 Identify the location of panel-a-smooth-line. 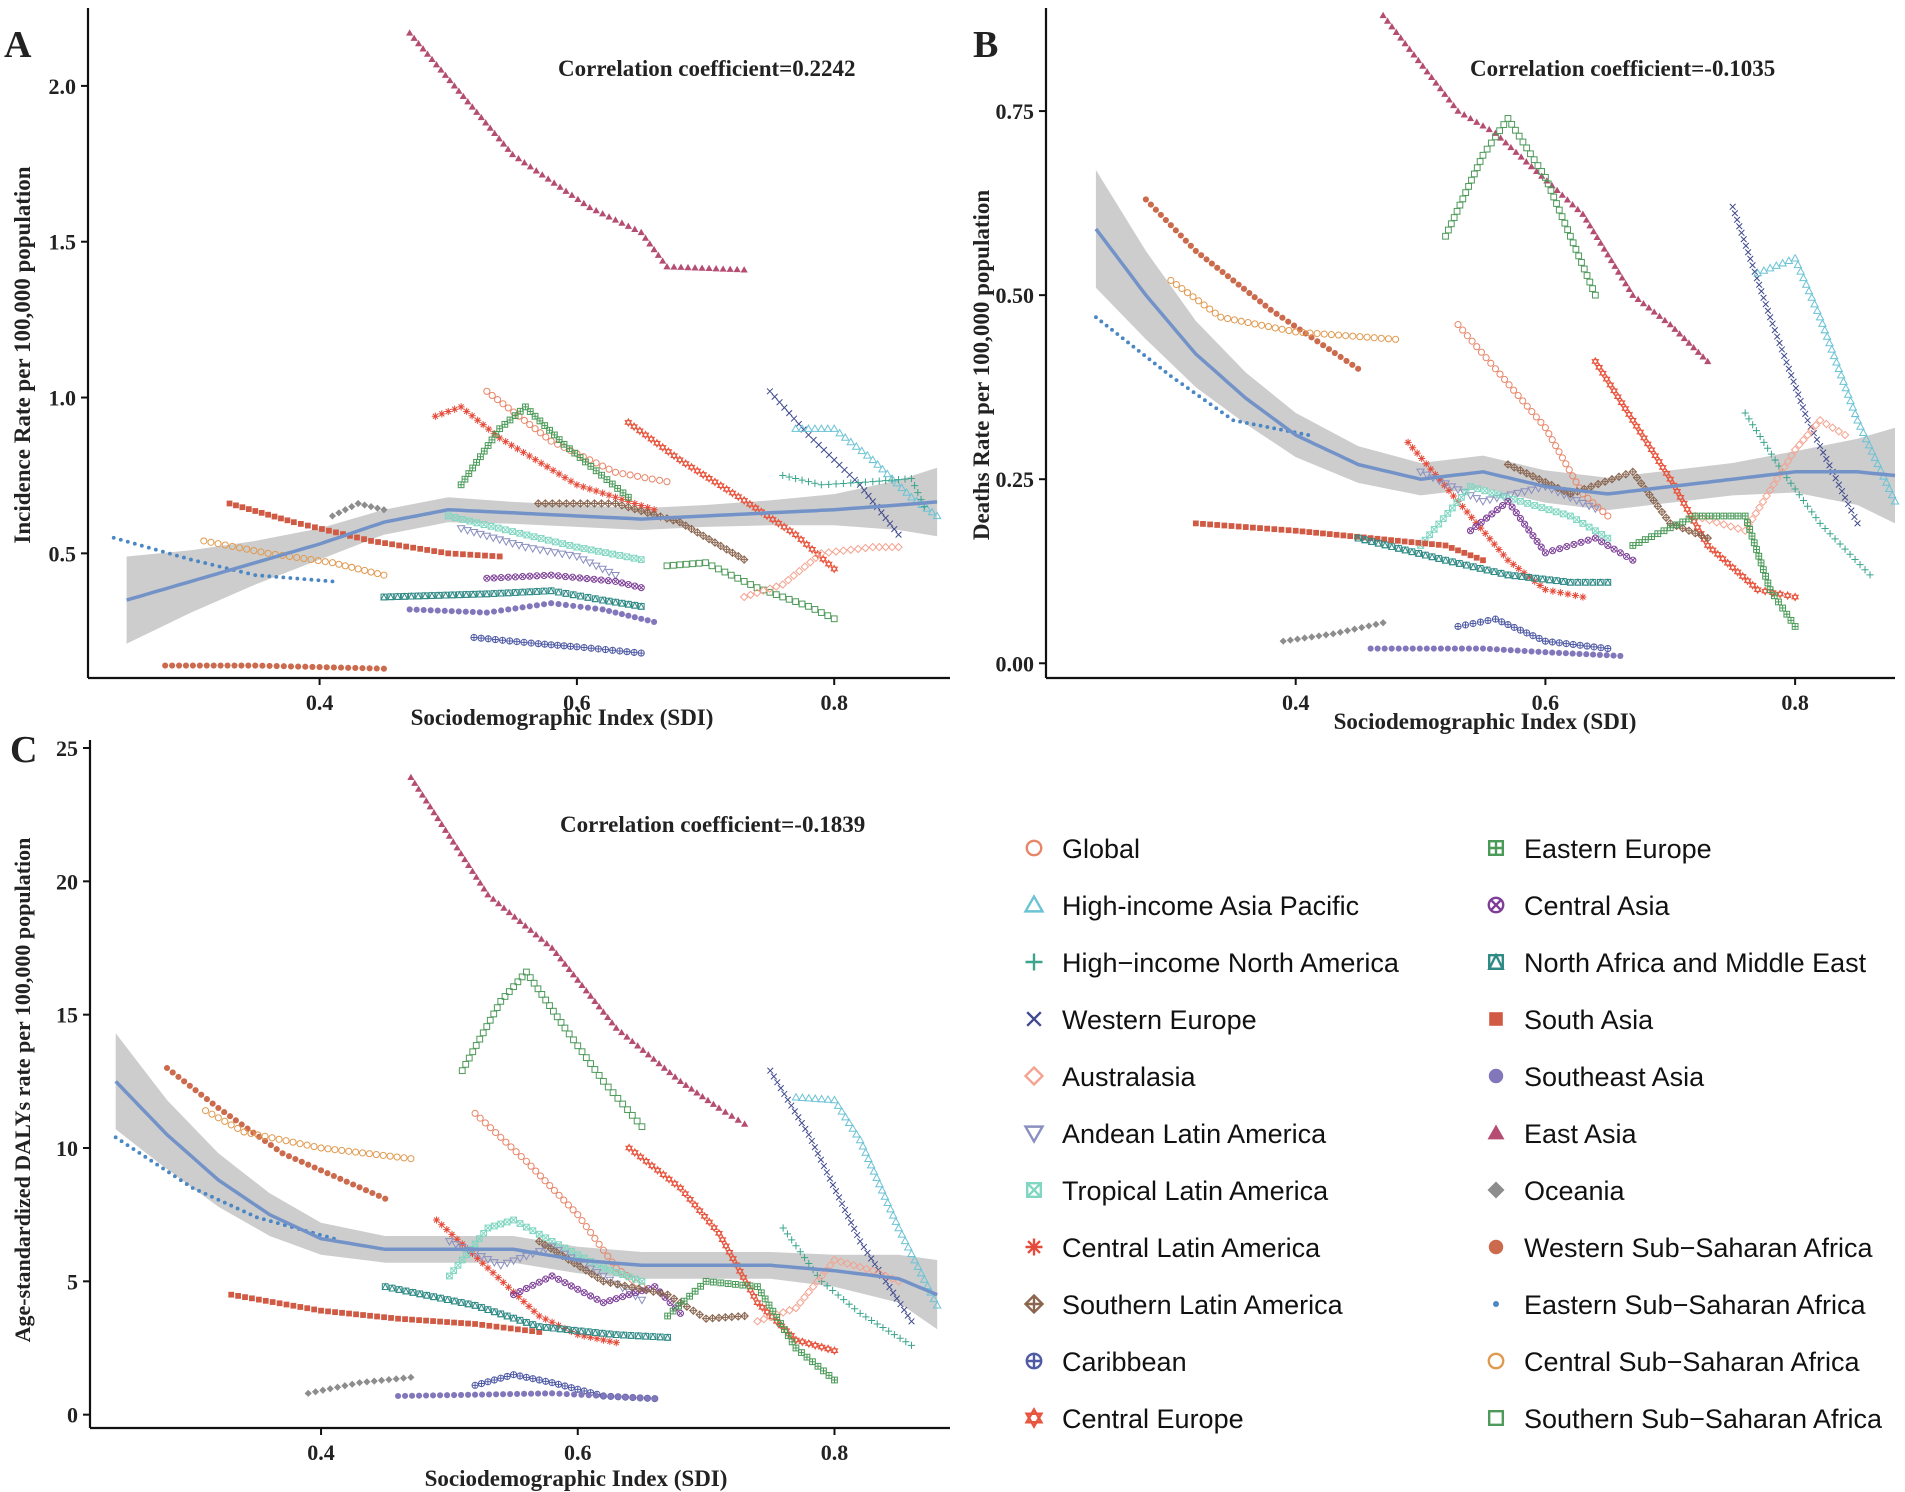
(532, 551).